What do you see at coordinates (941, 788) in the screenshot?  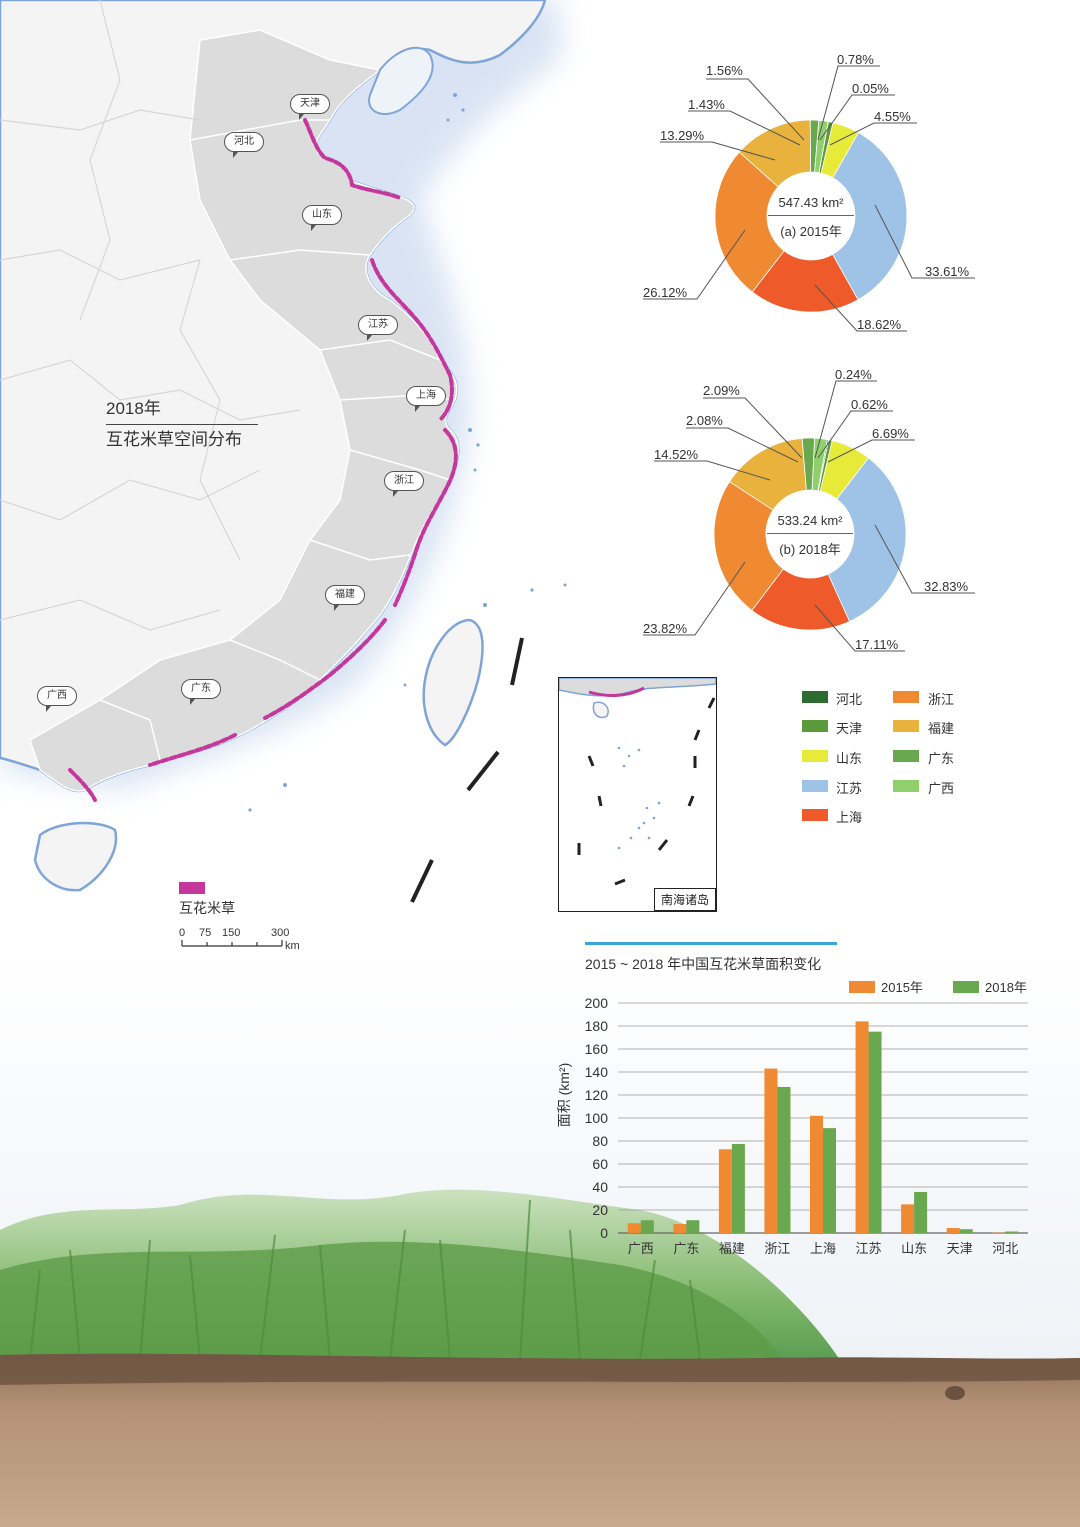 I see `legend-label-guangxi: 广西` at bounding box center [941, 788].